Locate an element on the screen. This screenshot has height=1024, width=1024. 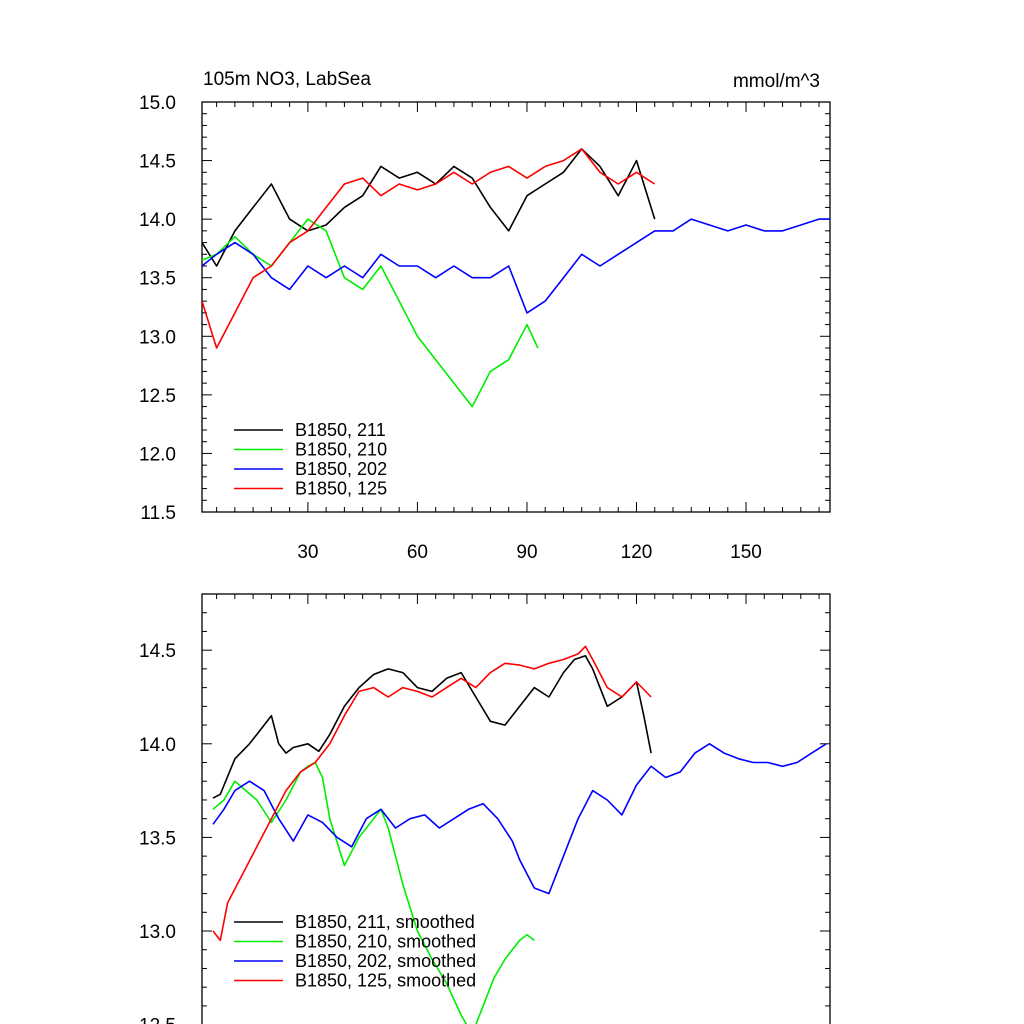
legend-label: B1850, 202, smoothed is located at coordinates (385, 961).